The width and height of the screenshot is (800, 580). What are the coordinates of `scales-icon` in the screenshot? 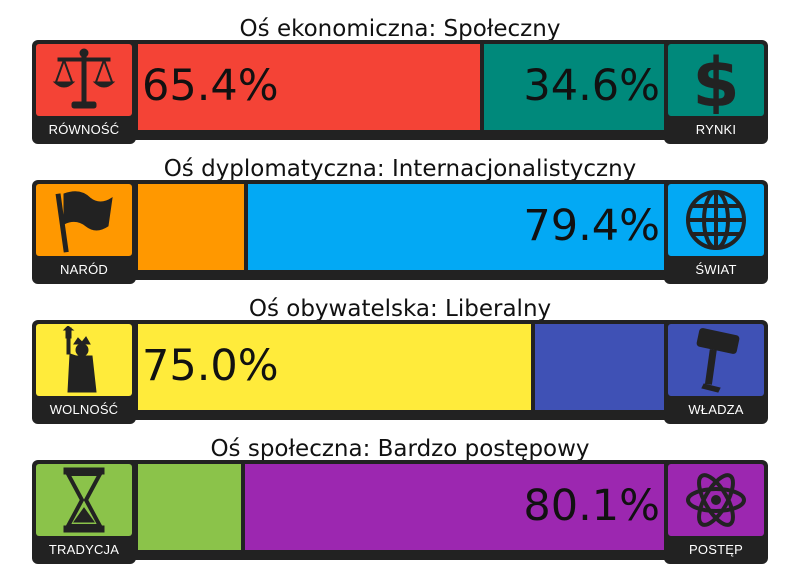 It's located at (84, 78).